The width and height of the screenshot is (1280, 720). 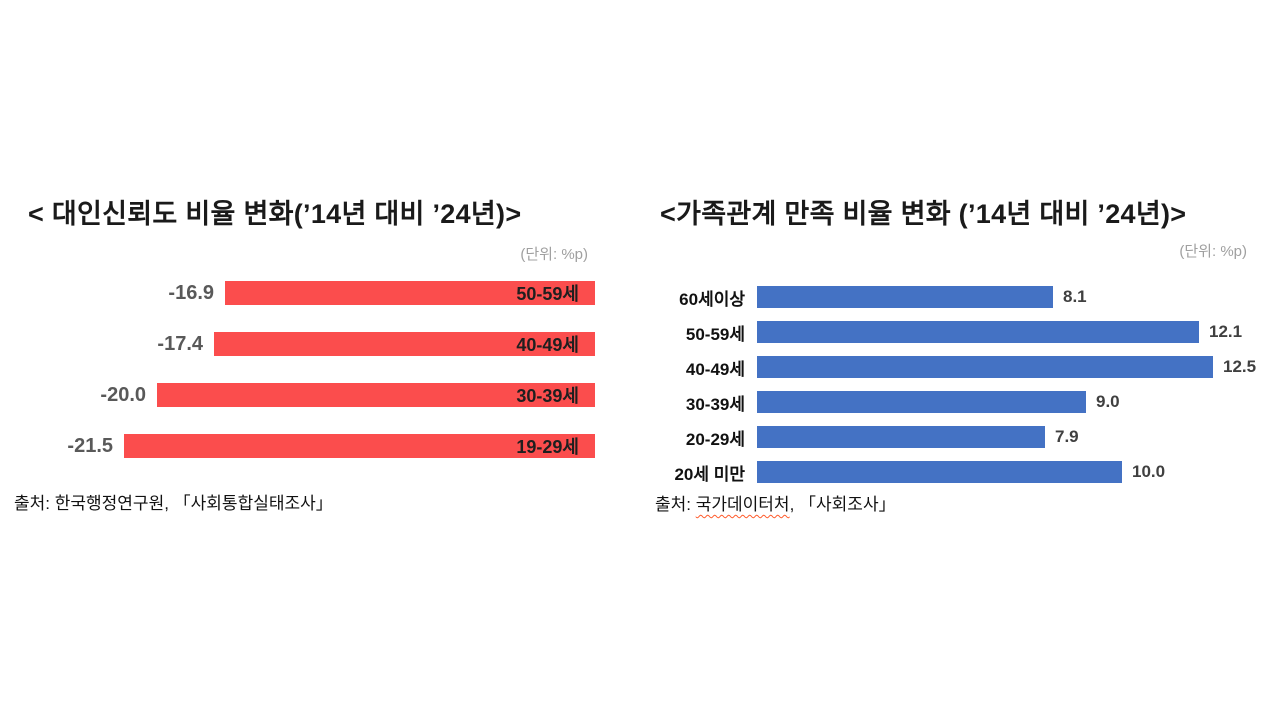 I want to click on bar-value-label: -20.0, so click(x=123, y=394).